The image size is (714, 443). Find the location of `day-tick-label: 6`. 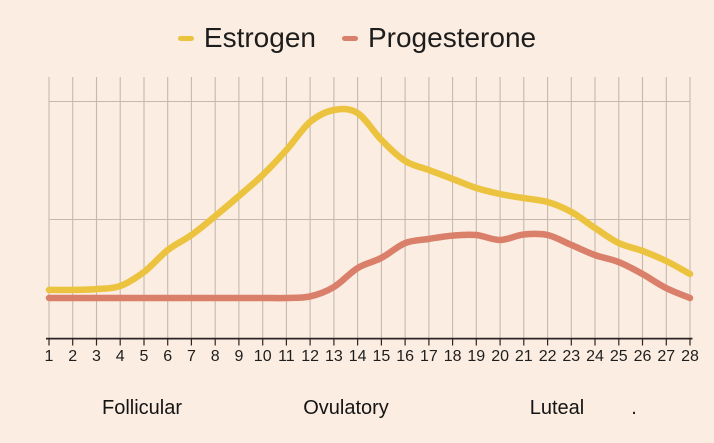

day-tick-label: 6 is located at coordinates (167, 356).